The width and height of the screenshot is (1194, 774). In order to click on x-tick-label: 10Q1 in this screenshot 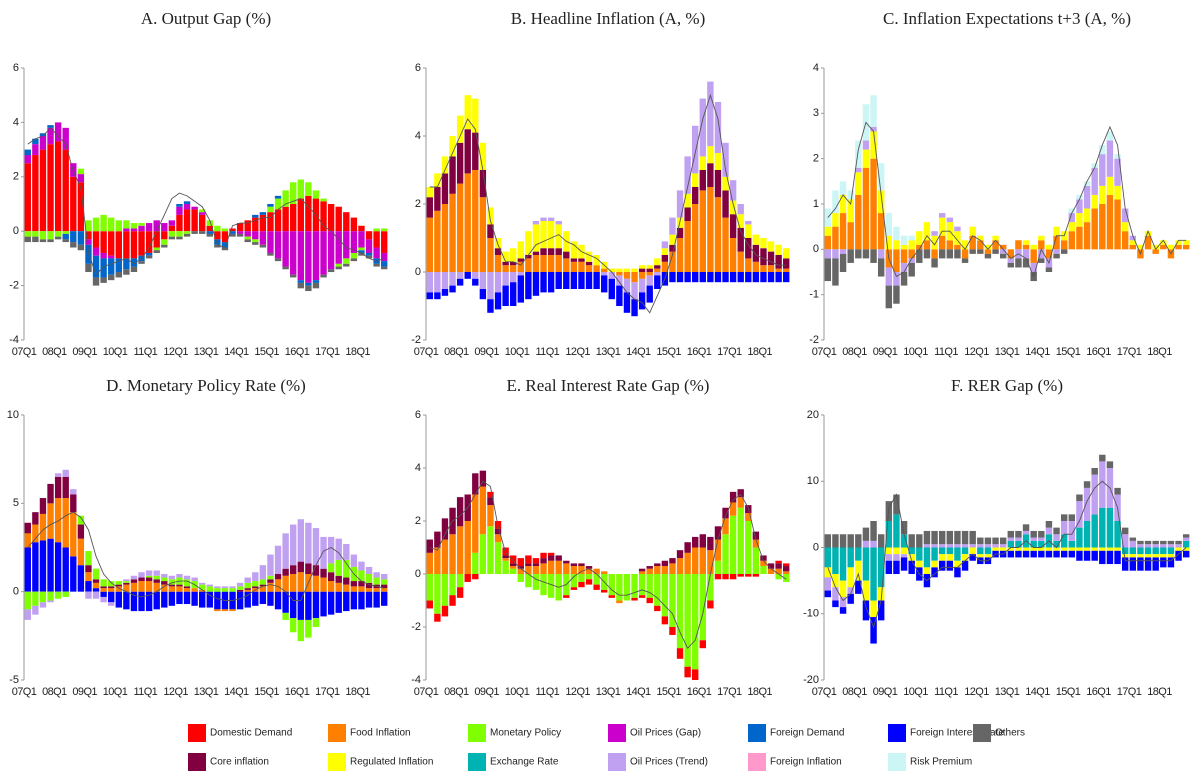, I will do `click(115, 692)`.